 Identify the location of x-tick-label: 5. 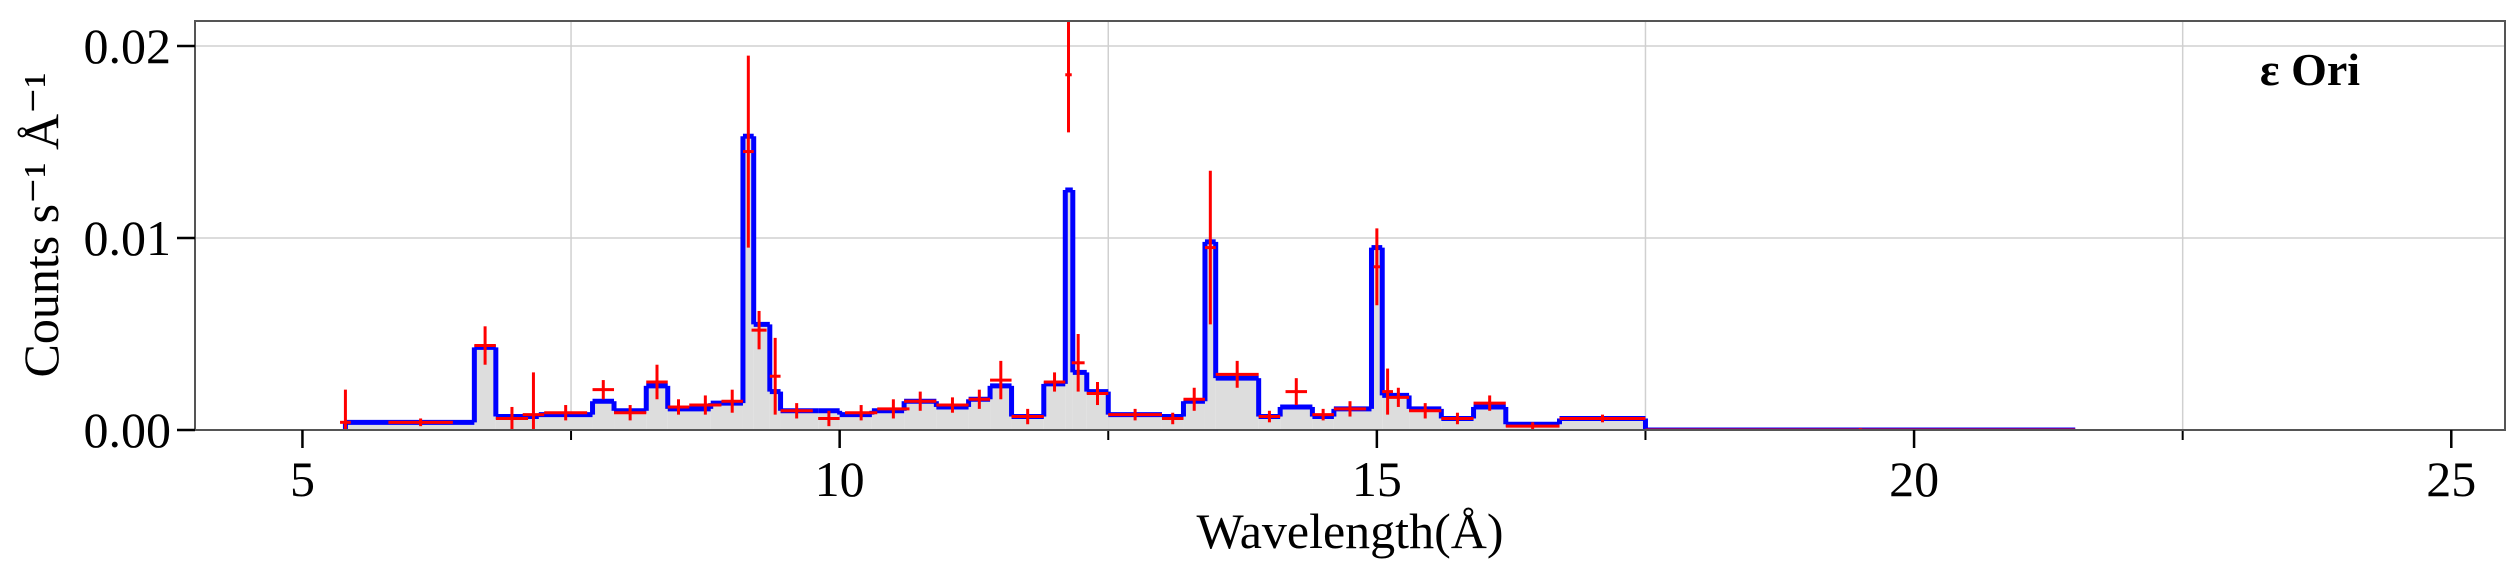
(302, 479).